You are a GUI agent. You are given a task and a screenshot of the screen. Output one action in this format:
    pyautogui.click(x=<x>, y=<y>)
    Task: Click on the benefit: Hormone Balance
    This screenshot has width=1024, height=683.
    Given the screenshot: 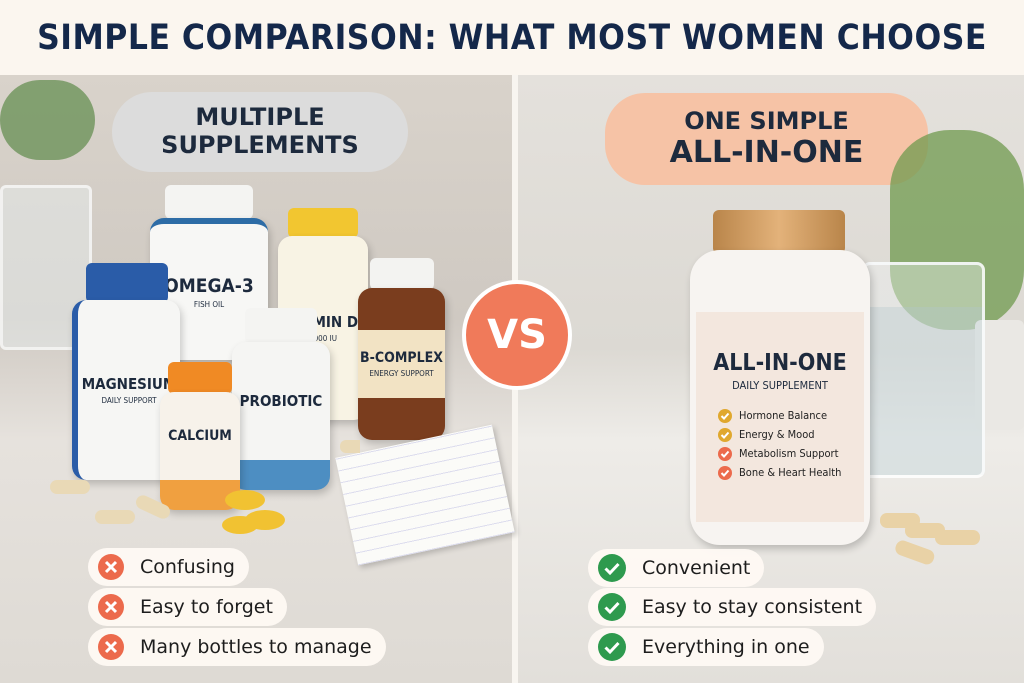 What is the action you would take?
    pyautogui.click(x=779, y=415)
    